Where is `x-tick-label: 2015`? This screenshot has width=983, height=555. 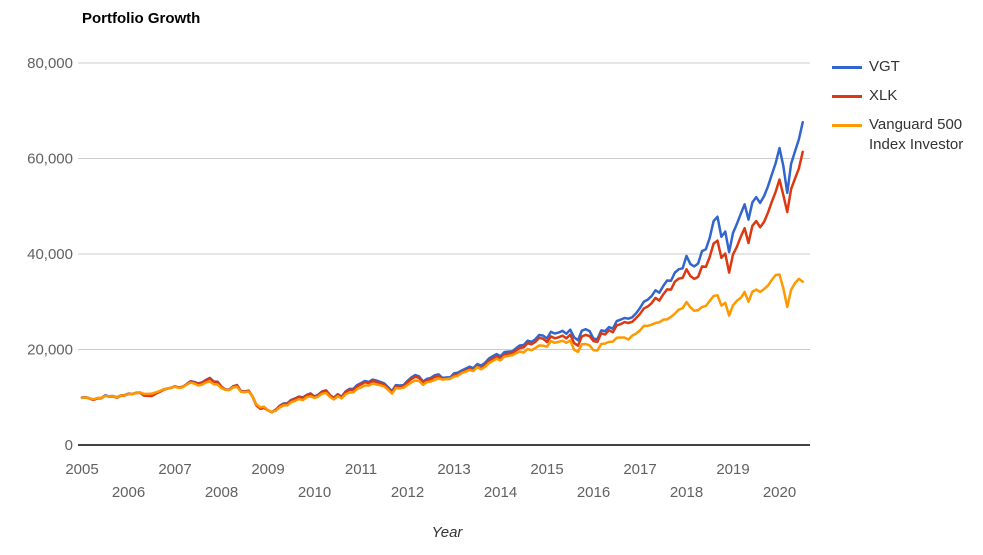 x-tick-label: 2015 is located at coordinates (546, 469).